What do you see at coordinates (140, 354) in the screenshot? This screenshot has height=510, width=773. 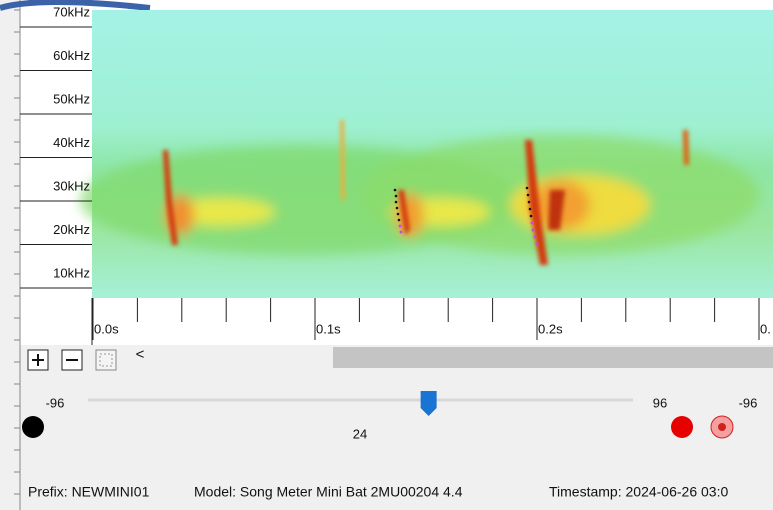 I see `scroll-left: <` at bounding box center [140, 354].